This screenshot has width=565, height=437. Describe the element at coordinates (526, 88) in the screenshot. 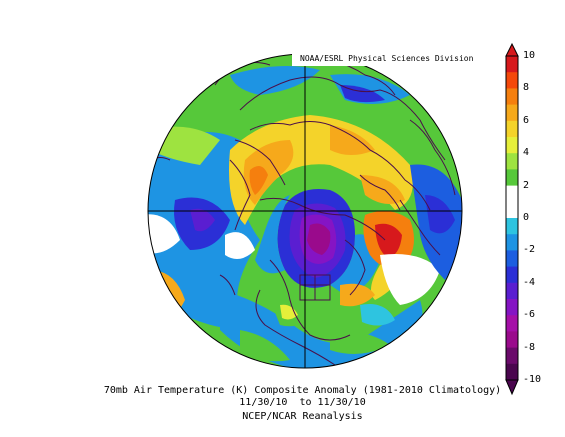

I see `colorbar-tick-label: 8` at that location.